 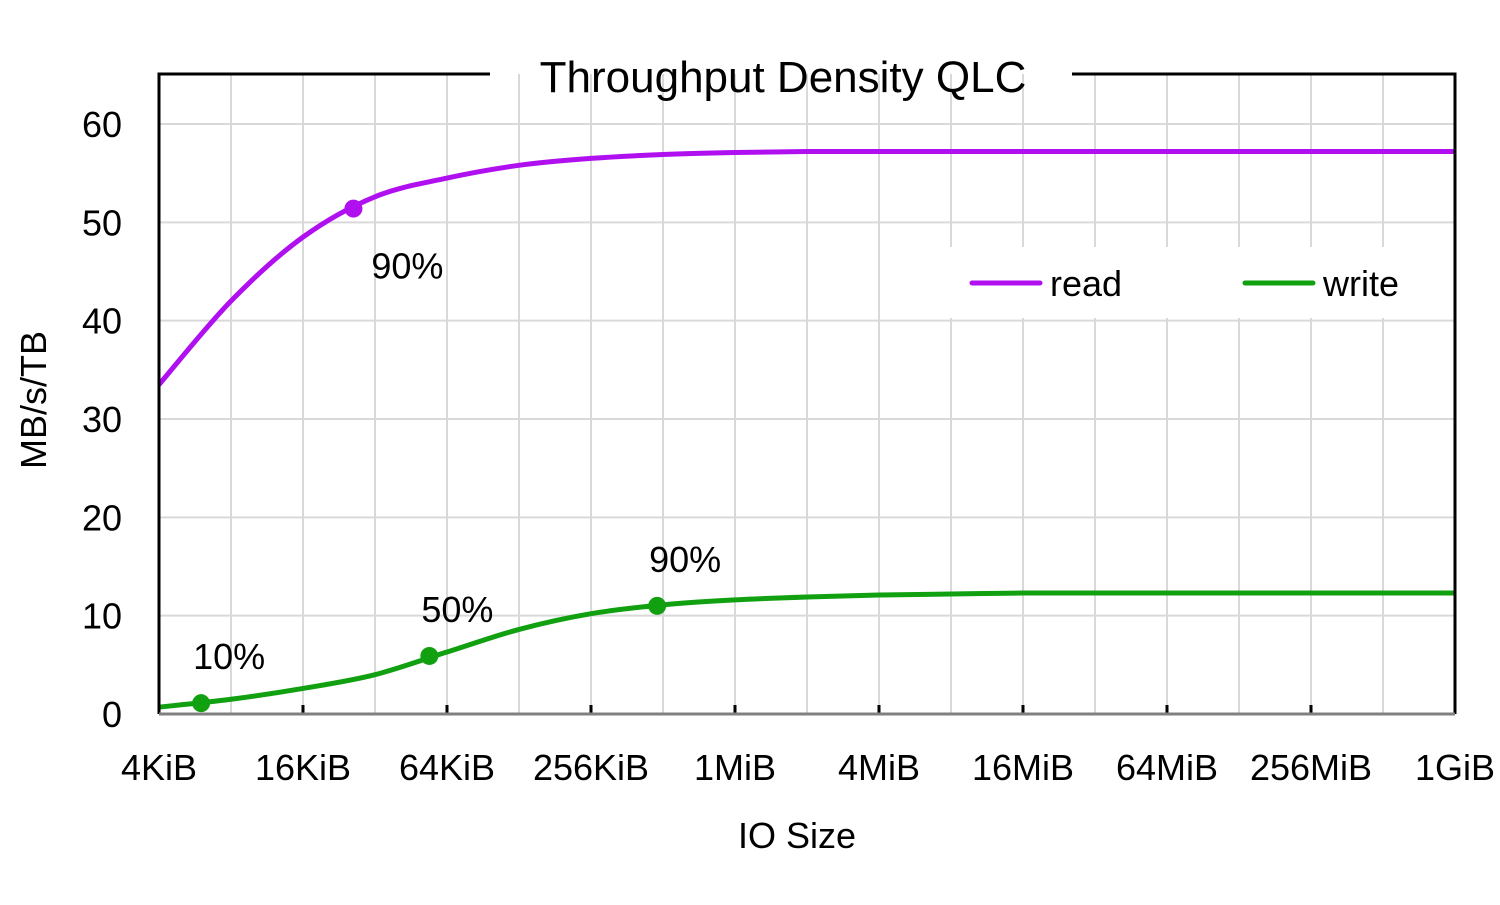 What do you see at coordinates (685, 559) in the screenshot?
I see `marker-label-write: 90%` at bounding box center [685, 559].